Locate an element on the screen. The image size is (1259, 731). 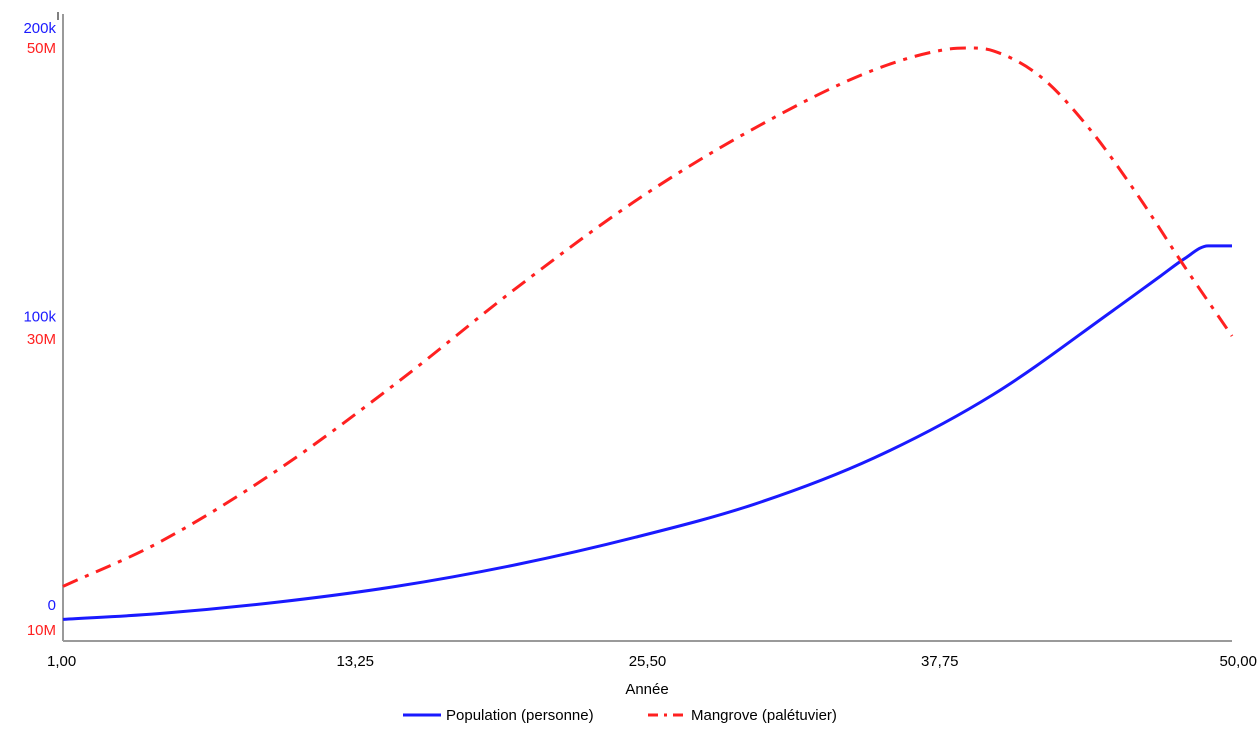
x-axis-title: Année is located at coordinates (646, 689).